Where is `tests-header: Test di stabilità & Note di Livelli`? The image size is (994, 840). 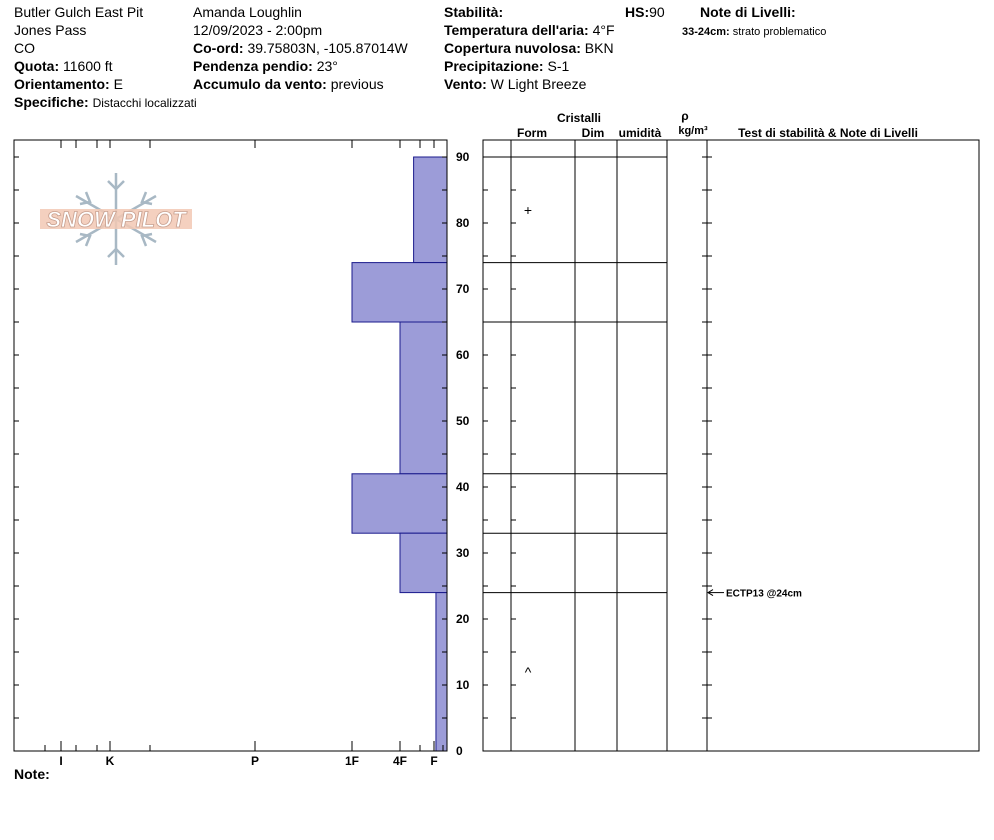
tests-header: Test di stabilità & Note di Livelli is located at coordinates (828, 133).